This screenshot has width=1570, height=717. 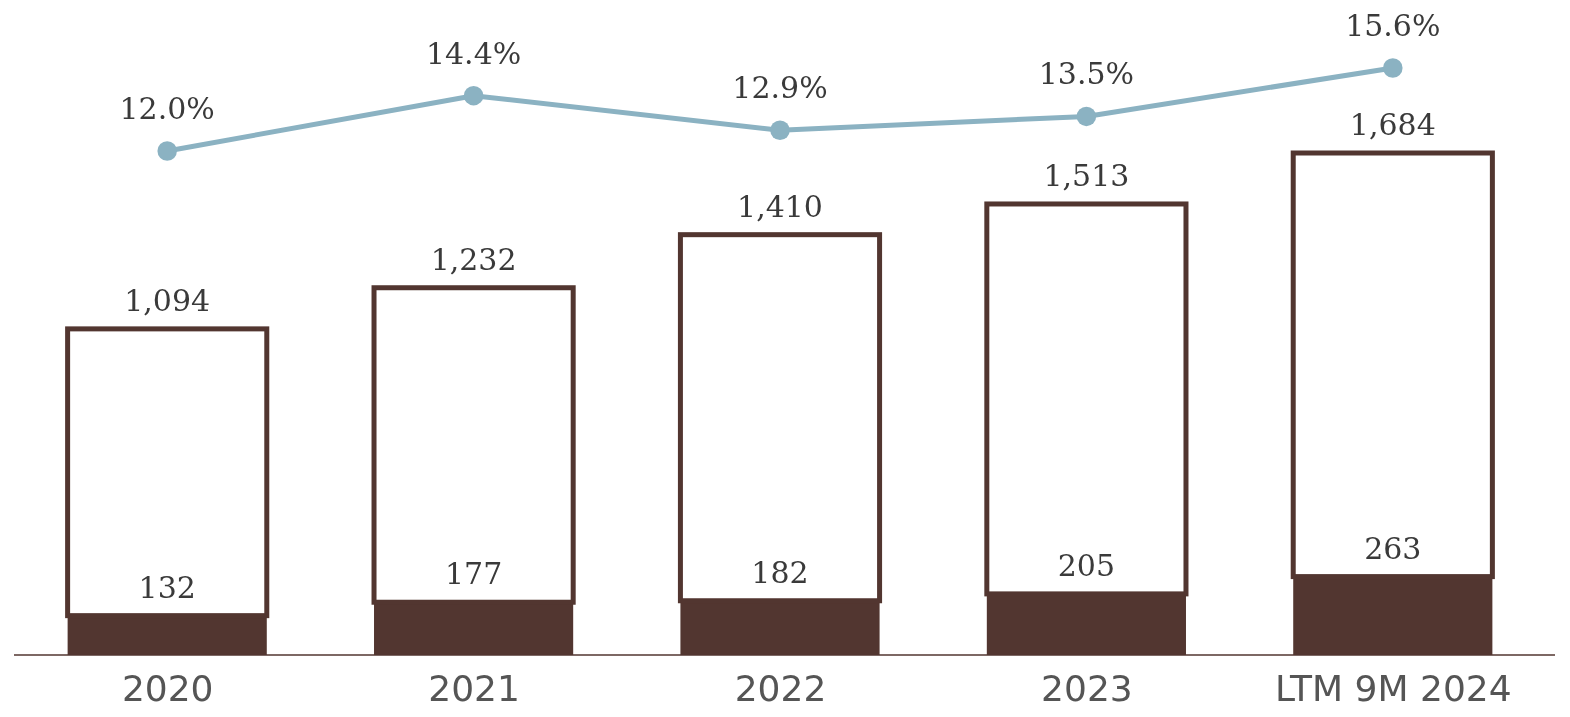 What do you see at coordinates (474, 688) in the screenshot?
I see `x-tick-label: 2021` at bounding box center [474, 688].